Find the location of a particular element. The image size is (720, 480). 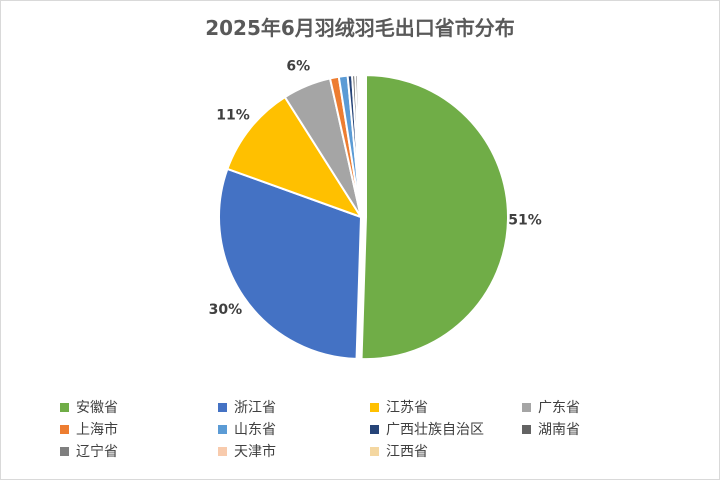

data-label-3: 11% is located at coordinates (233, 115).